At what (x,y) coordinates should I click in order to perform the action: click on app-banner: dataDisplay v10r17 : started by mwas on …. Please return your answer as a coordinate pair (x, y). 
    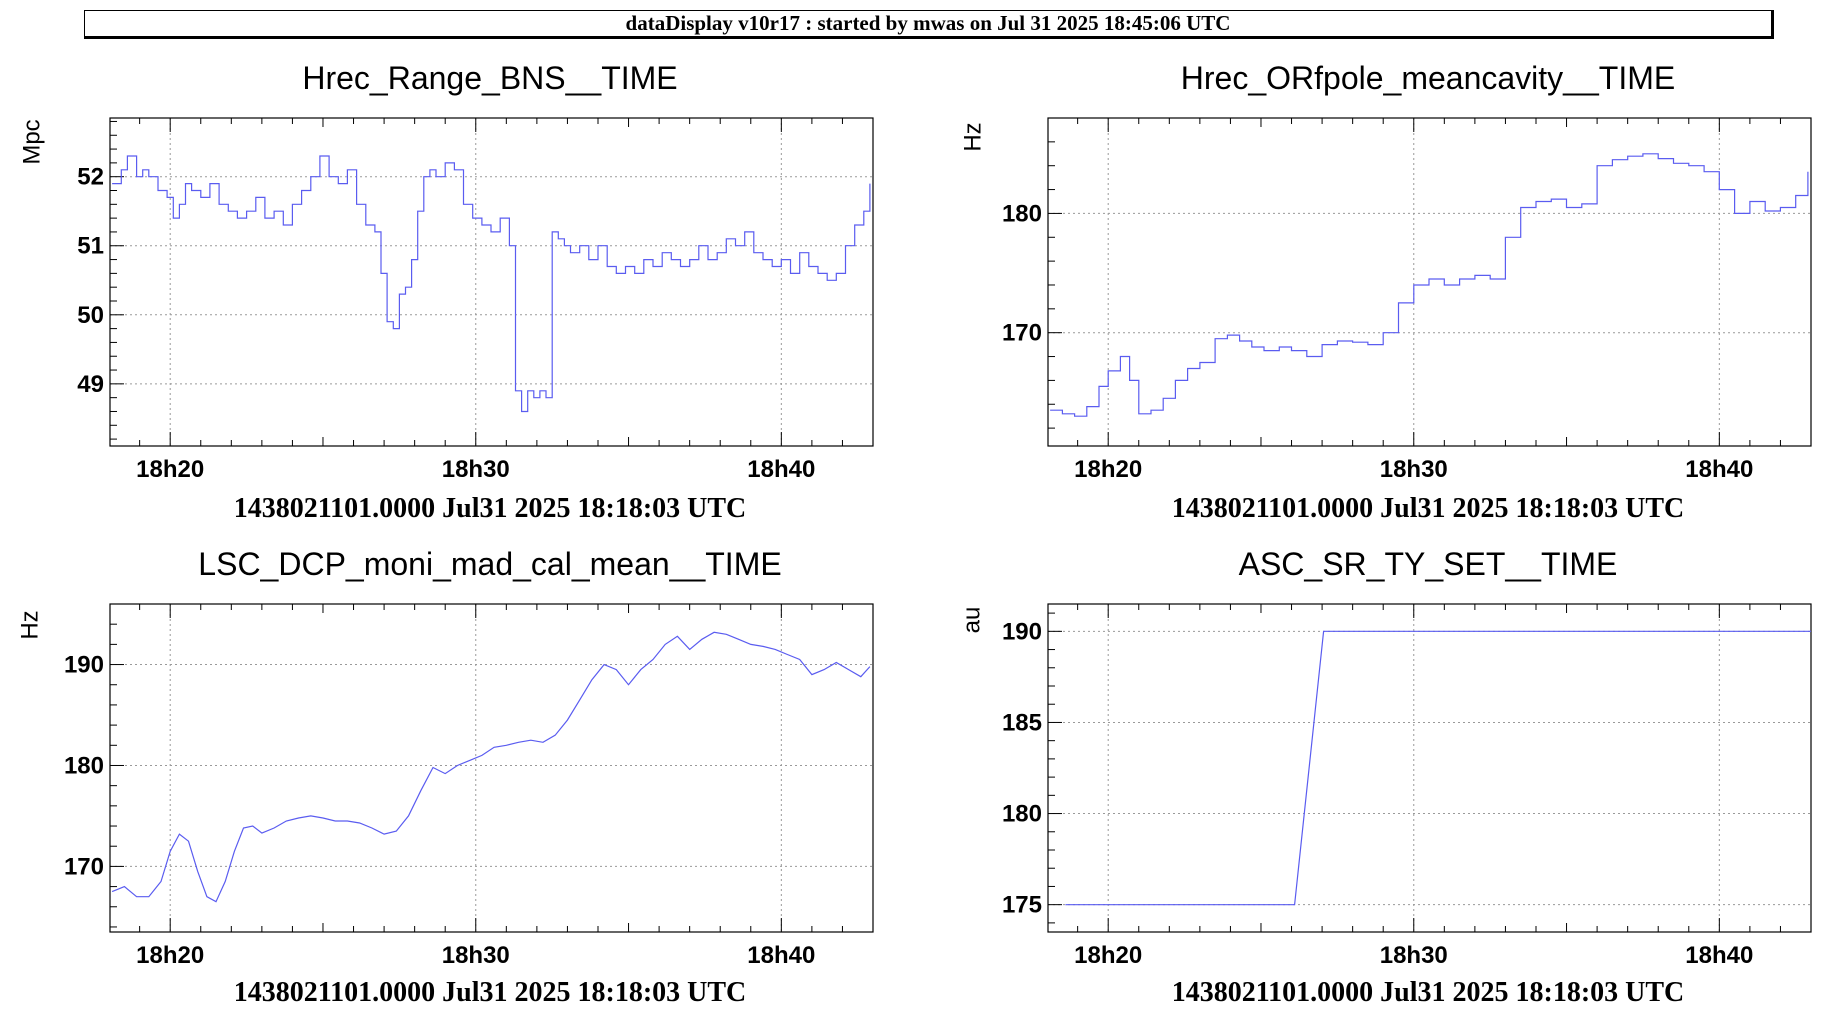
    Looking at the image, I should click on (929, 24).